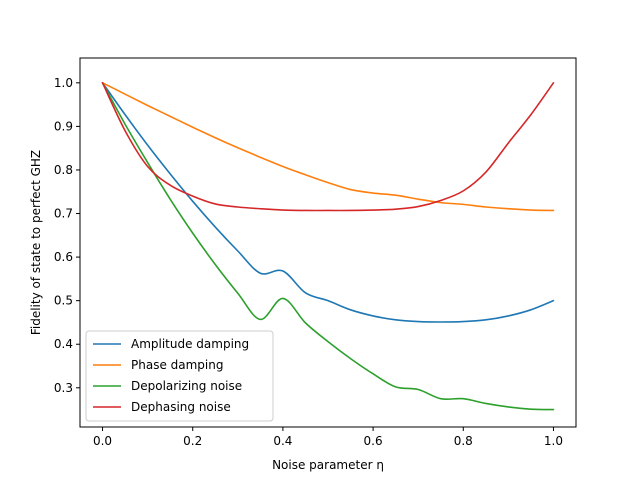  What do you see at coordinates (177, 365) in the screenshot?
I see `legend-label-phase-damping: Phase damping` at bounding box center [177, 365].